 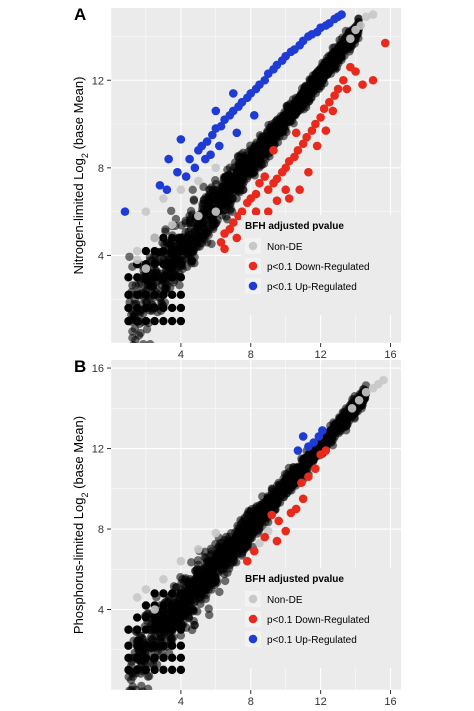 What do you see at coordinates (101, 530) in the screenshot?
I see `y-tick-label: 8` at bounding box center [101, 530].